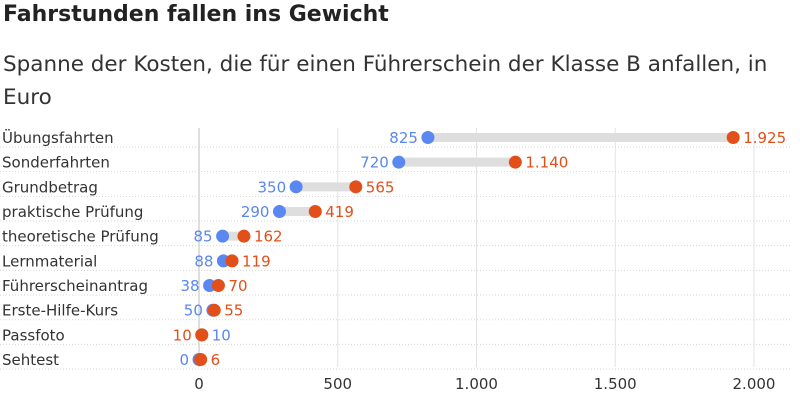 The height and width of the screenshot is (405, 800). I want to click on max-value-label: 70, so click(237, 286).